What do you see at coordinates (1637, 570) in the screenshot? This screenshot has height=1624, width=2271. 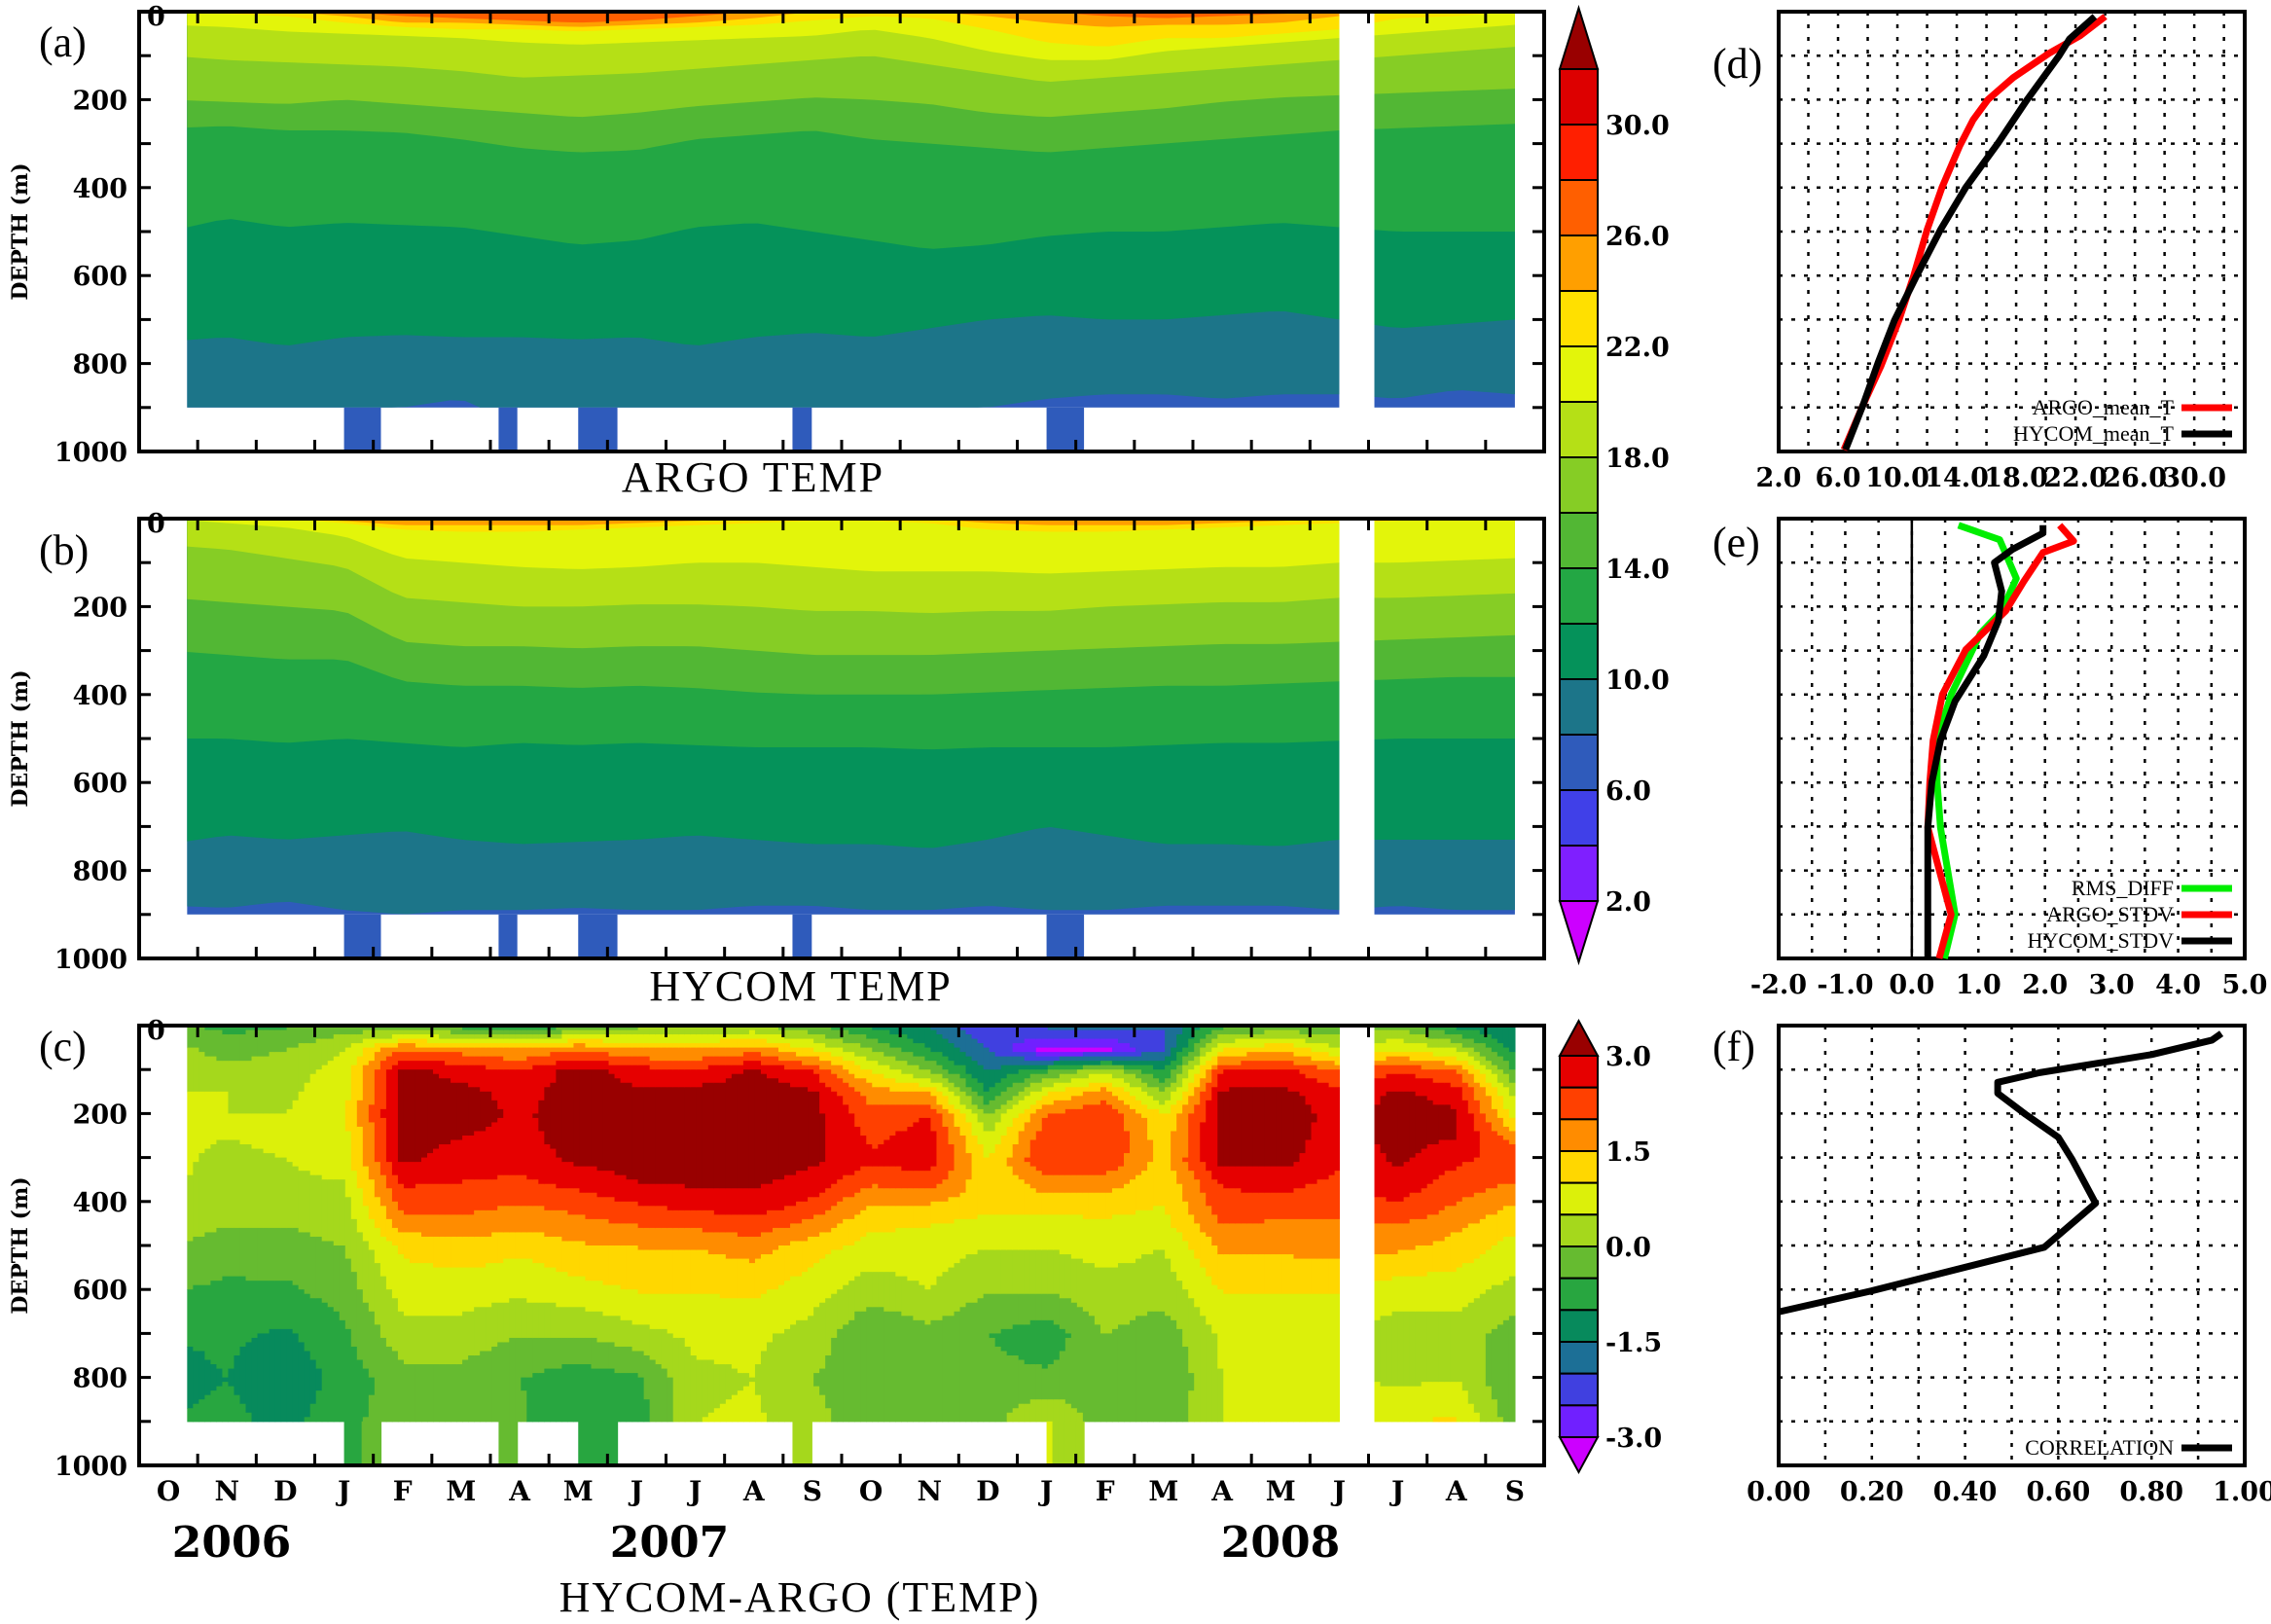 I see `temperature-colorbar-label: 14.0` at bounding box center [1637, 570].